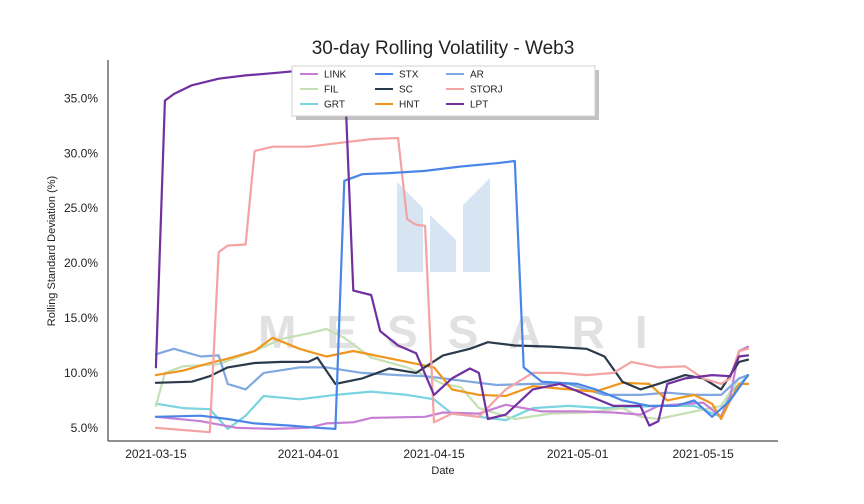 The image size is (864, 504). What do you see at coordinates (434, 454) in the screenshot?
I see `x-tick-label: 2021-04-15` at bounding box center [434, 454].